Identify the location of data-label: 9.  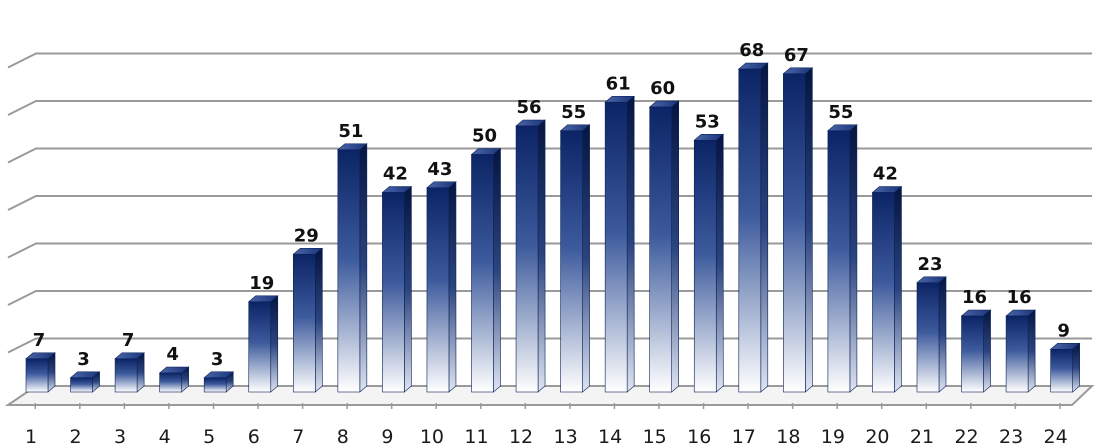
(1063, 330).